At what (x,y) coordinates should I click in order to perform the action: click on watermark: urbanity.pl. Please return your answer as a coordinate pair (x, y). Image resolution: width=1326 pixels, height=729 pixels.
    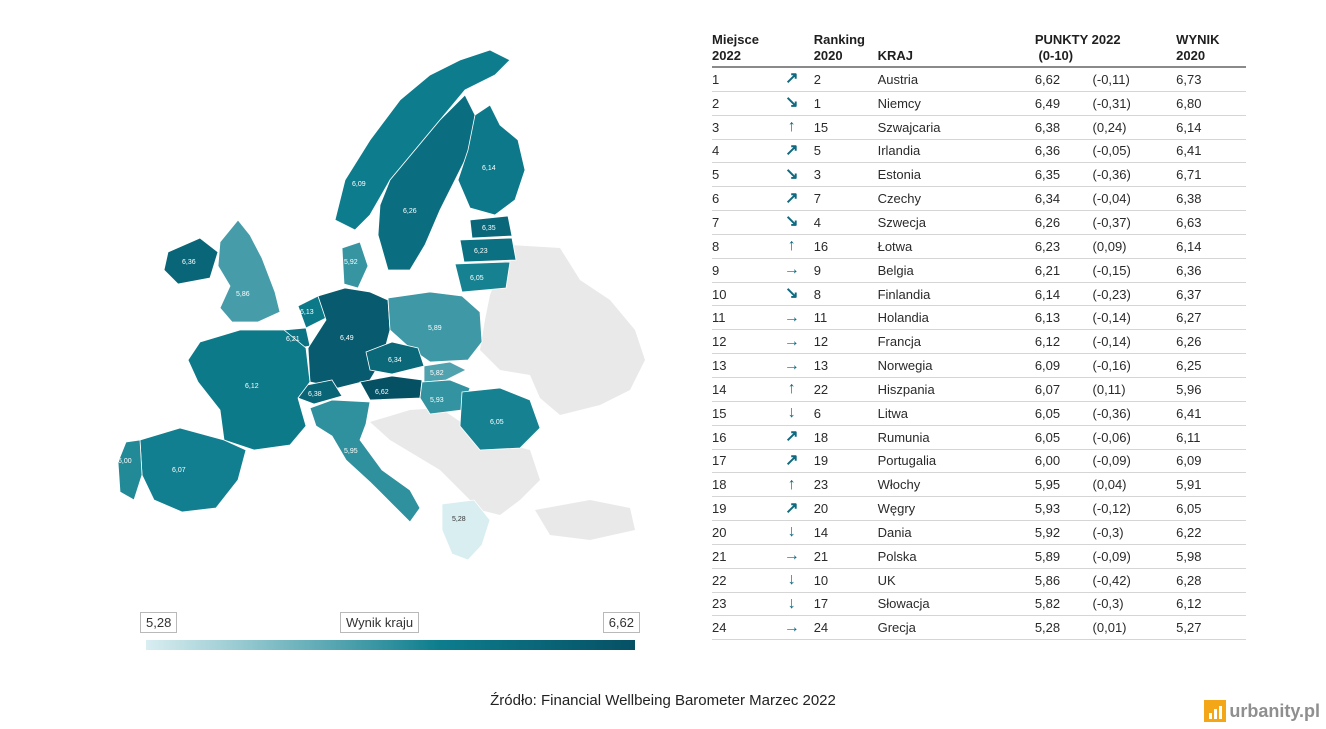
    Looking at the image, I should click on (1262, 711).